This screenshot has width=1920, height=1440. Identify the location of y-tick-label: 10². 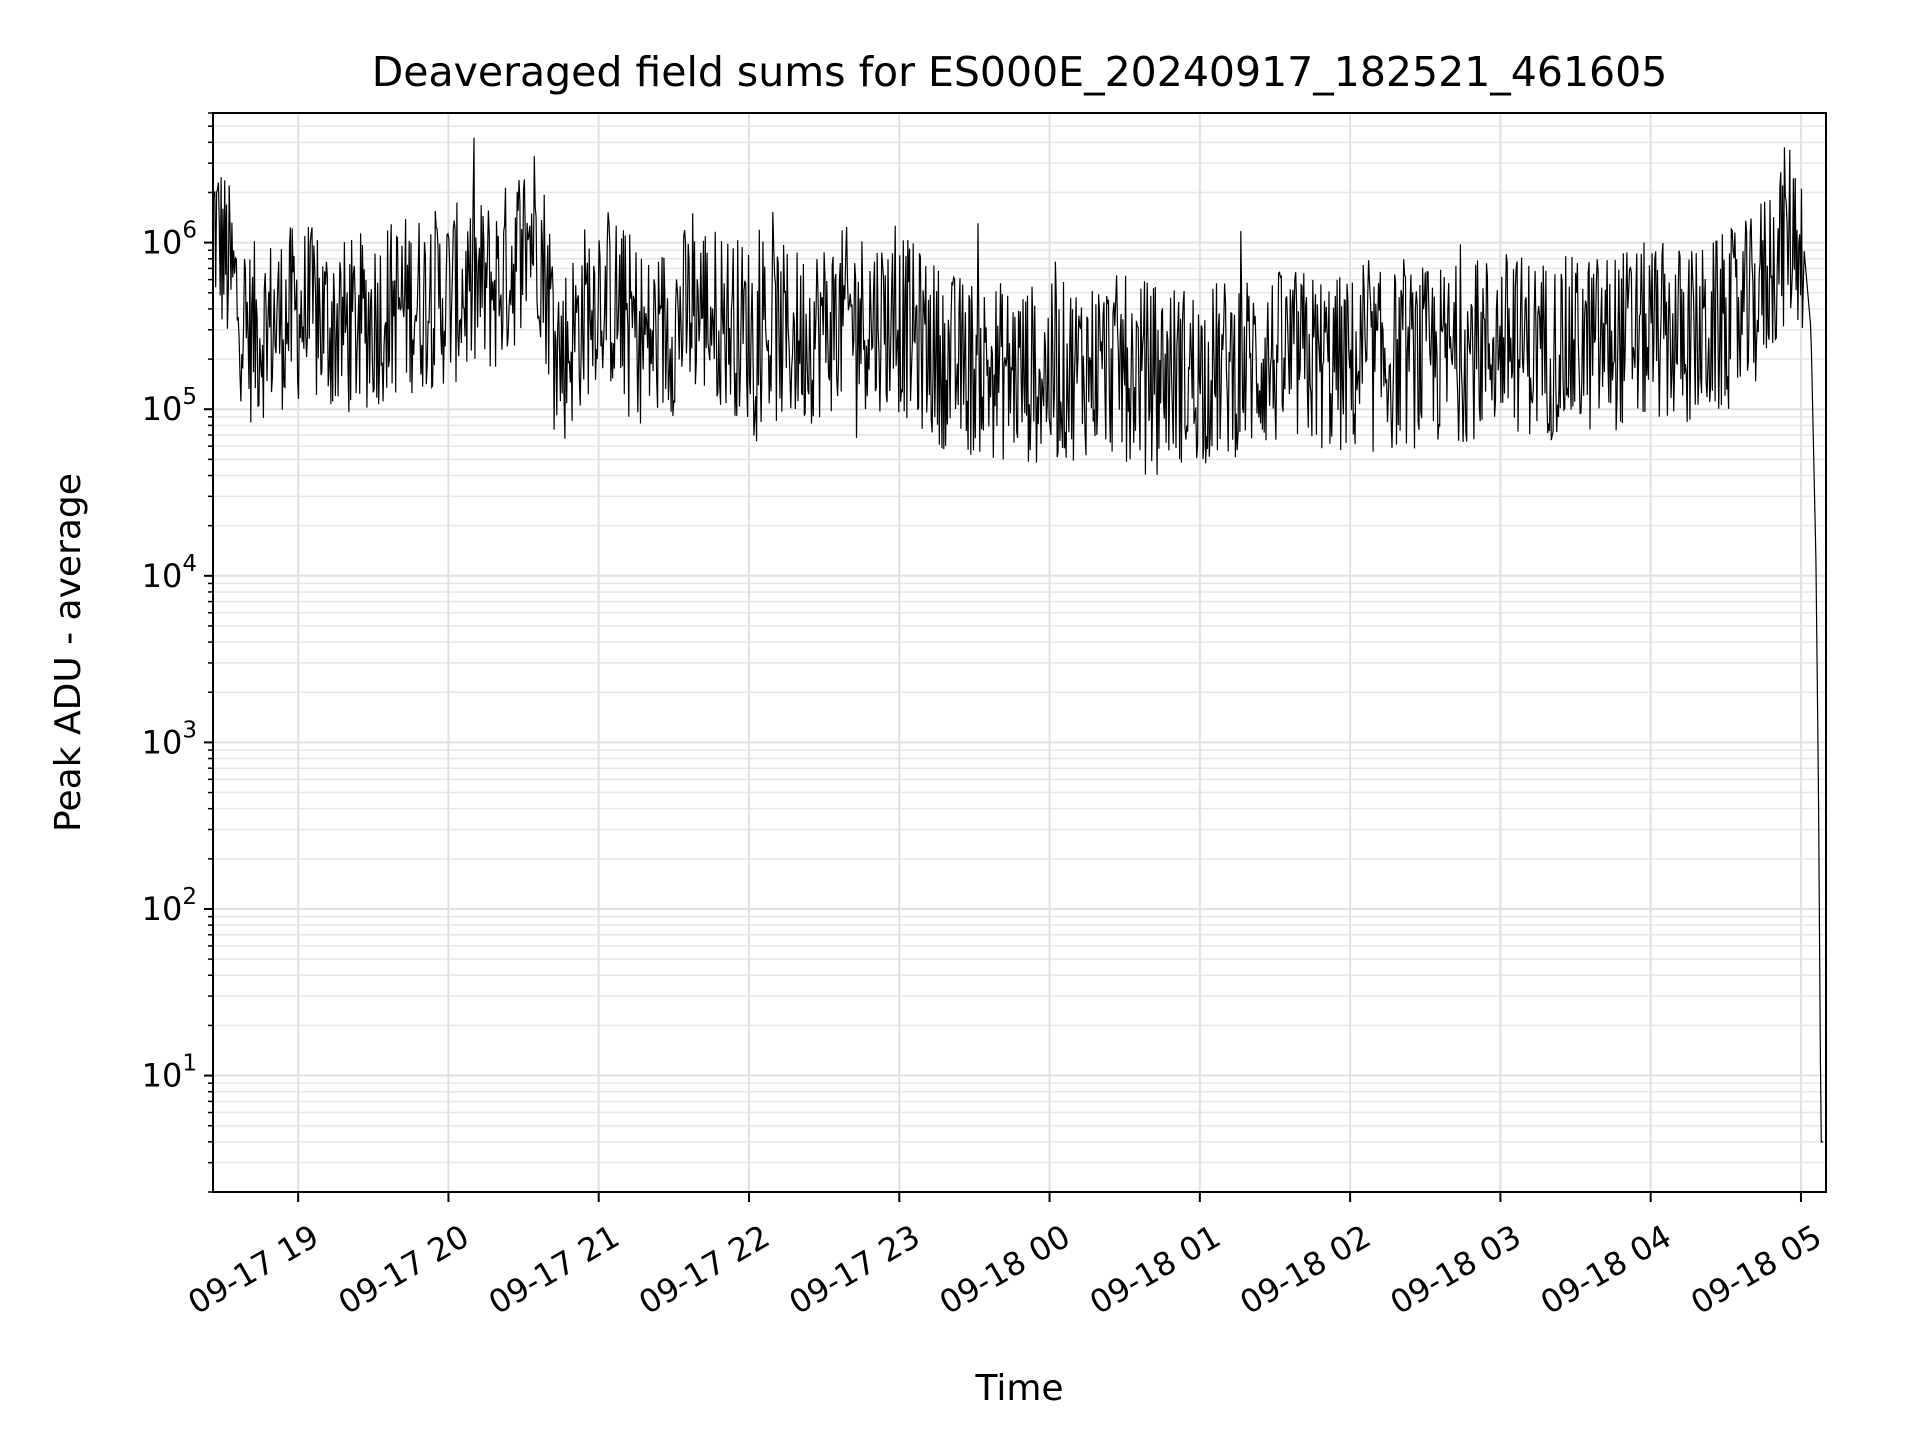
(169, 906).